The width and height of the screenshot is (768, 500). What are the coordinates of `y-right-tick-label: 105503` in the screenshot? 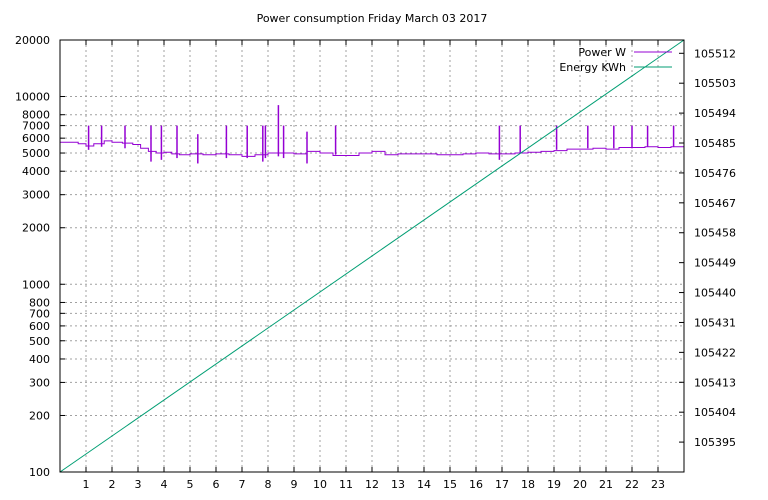 It's located at (715, 83).